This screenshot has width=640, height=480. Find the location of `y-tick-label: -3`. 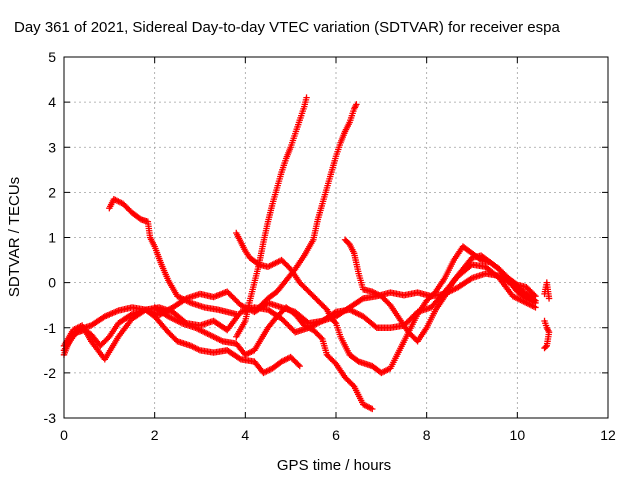

y-tick-label: -3 is located at coordinates (50, 418).